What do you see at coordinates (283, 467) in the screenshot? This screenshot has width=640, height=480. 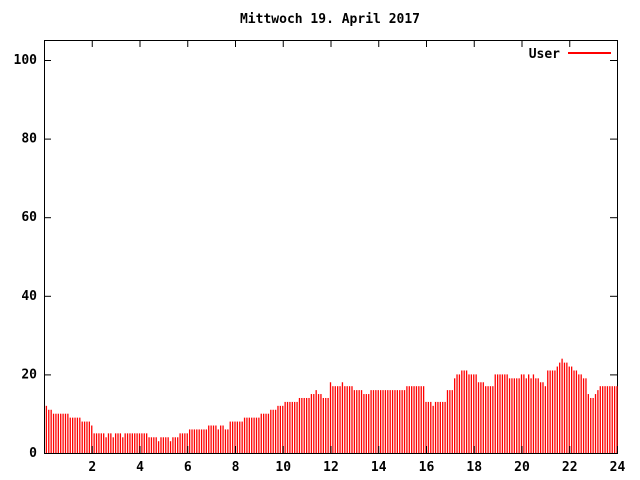 I see `x-tick-label: 10` at bounding box center [283, 467].